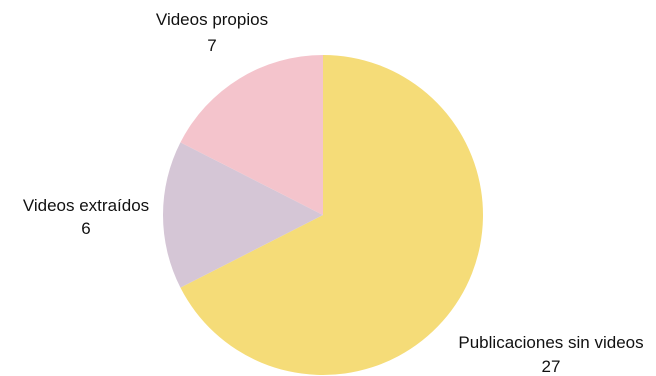 This screenshot has height=376, width=656. Describe the element at coordinates (251, 135) in the screenshot. I see `slice-videos-propios` at that location.